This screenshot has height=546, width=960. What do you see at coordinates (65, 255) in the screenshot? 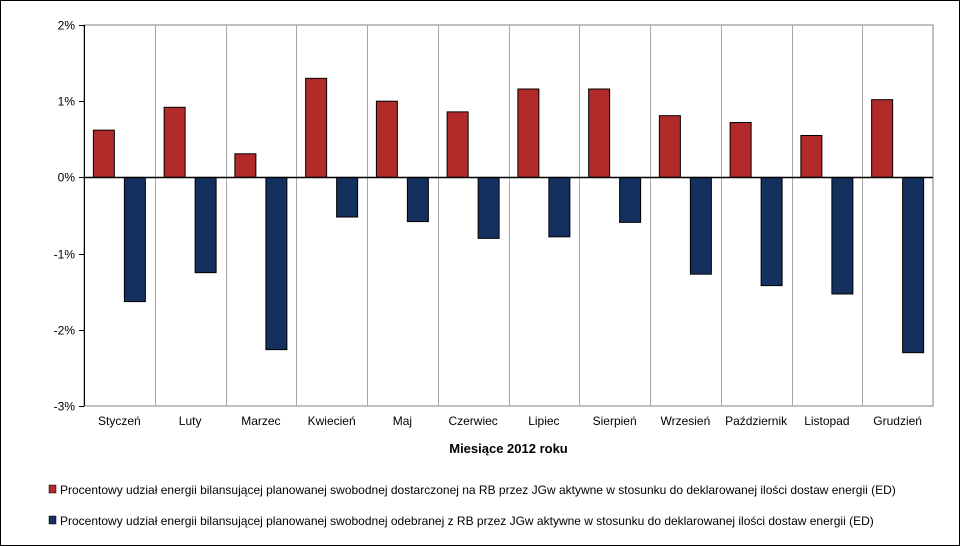
I see `y-tick-label: -1%` at bounding box center [65, 255].